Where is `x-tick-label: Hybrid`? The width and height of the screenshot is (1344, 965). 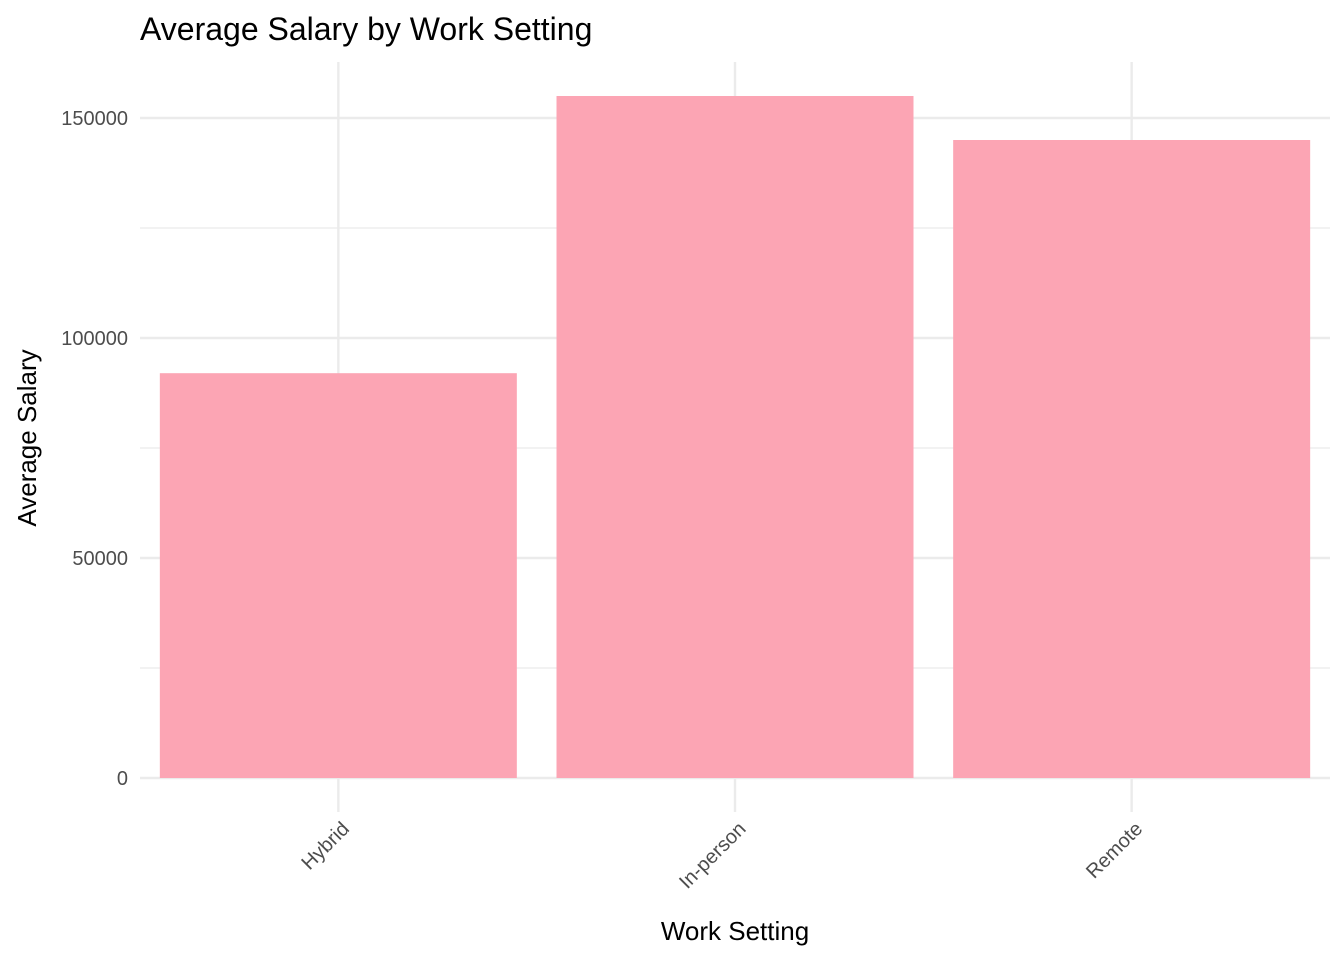
x-tick-label: Hybrid is located at coordinates (325, 846).